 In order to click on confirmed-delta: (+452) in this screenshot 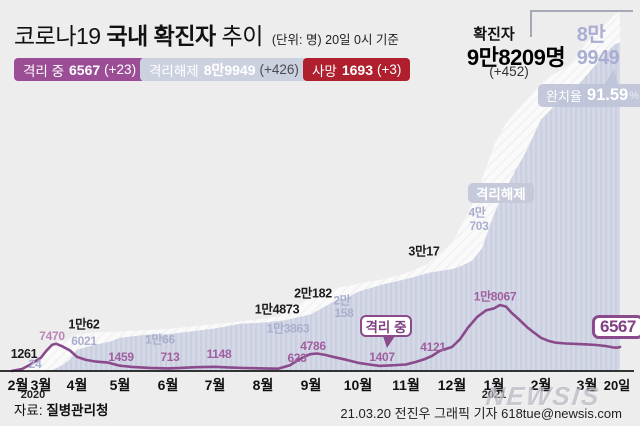, I will do `click(509, 71)`.